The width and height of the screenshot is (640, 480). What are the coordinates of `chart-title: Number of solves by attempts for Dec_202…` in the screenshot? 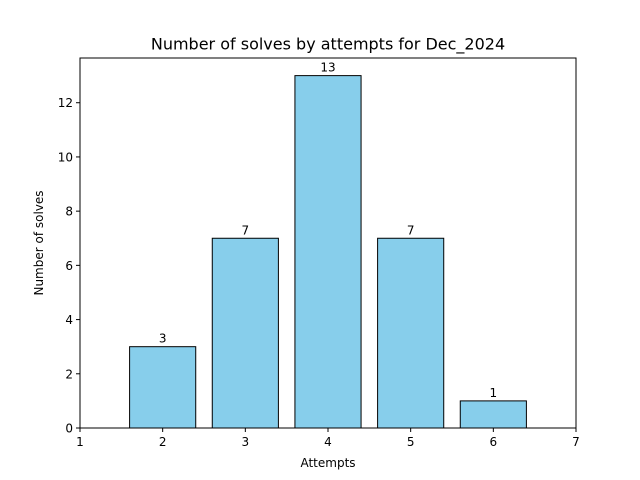 It's located at (328, 45).